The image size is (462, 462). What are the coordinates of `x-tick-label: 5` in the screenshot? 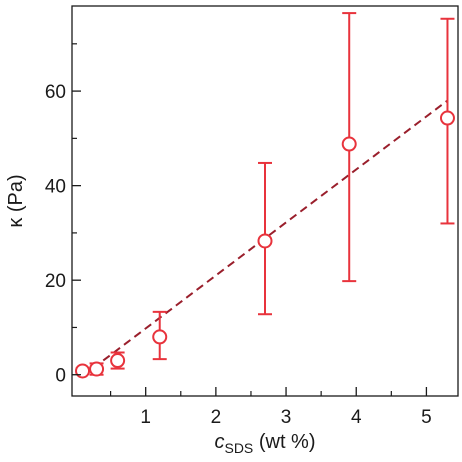 It's located at (426, 417).